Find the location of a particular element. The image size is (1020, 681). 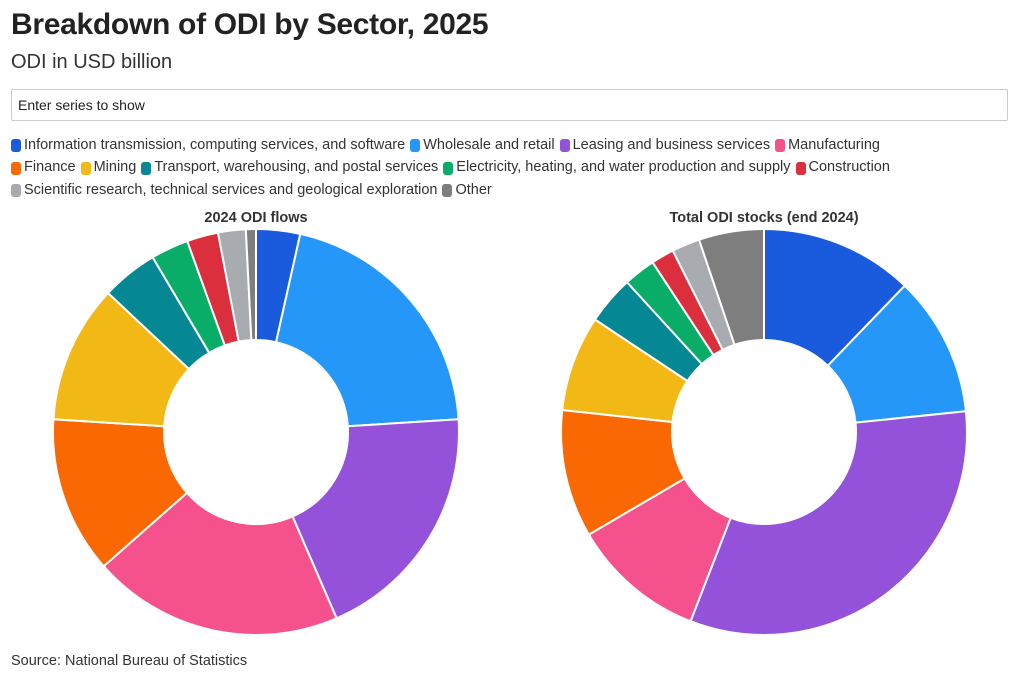

donut-title: 2024 ODI flows is located at coordinates (255, 218).